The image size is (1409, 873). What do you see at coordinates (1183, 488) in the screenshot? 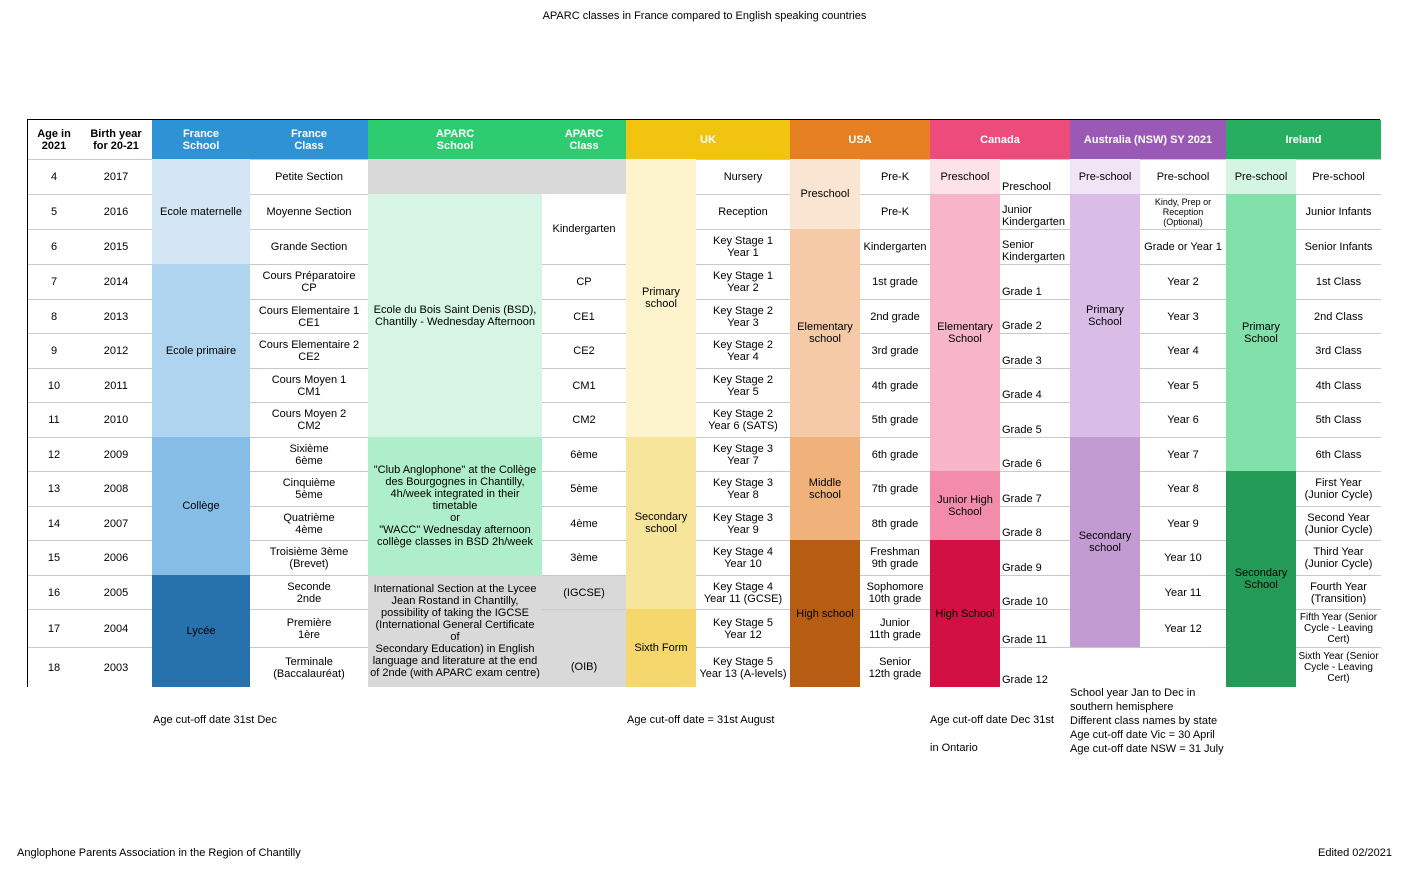
I see `australia-class-cell: Year 8` at bounding box center [1183, 488].